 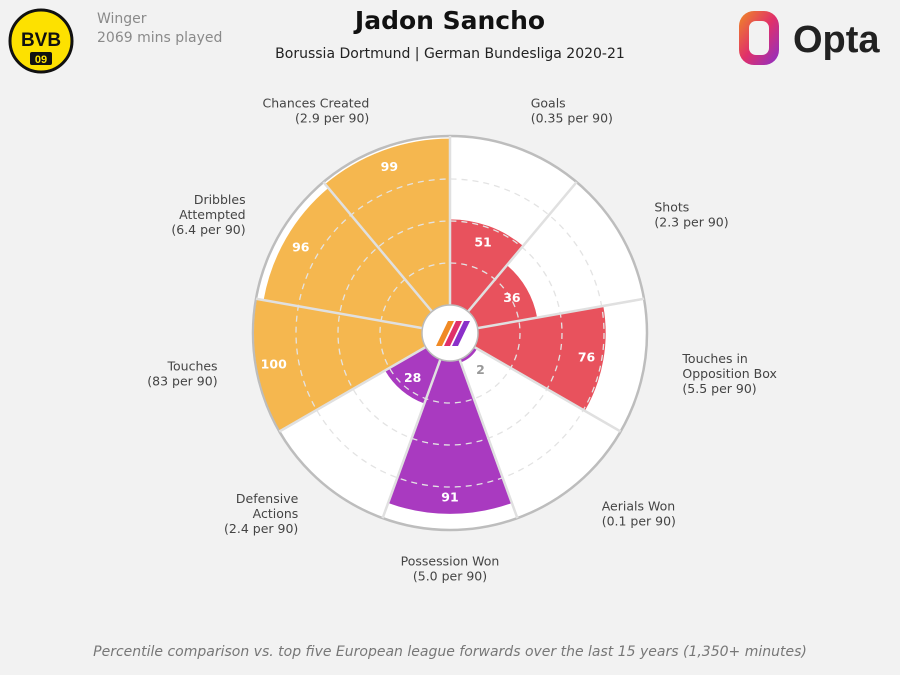 What do you see at coordinates (572, 111) in the screenshot?
I see `category-label-goals: Goals (0.35 per 90)` at bounding box center [572, 111].